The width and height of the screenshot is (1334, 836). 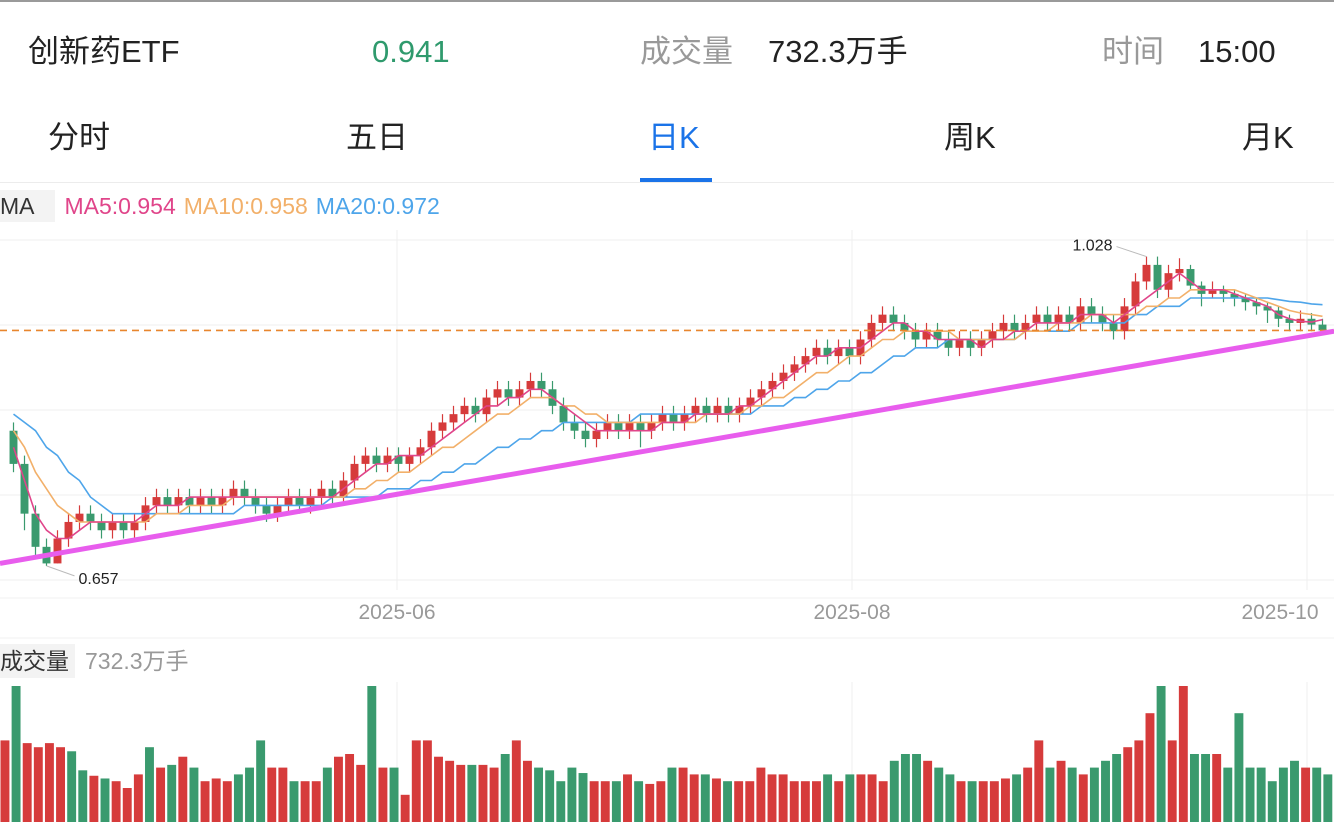 I want to click on tab-monthly-k: 月K, so click(x=1268, y=137).